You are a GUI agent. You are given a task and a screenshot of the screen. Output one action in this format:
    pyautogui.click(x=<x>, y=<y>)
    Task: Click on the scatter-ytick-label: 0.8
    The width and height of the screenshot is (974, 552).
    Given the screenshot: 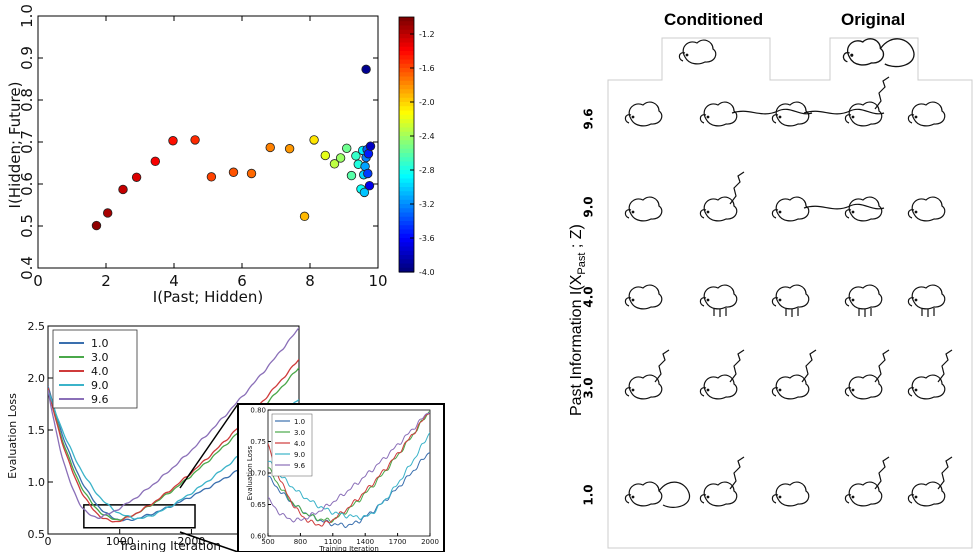 What is the action you would take?
    pyautogui.click(x=27, y=100)
    